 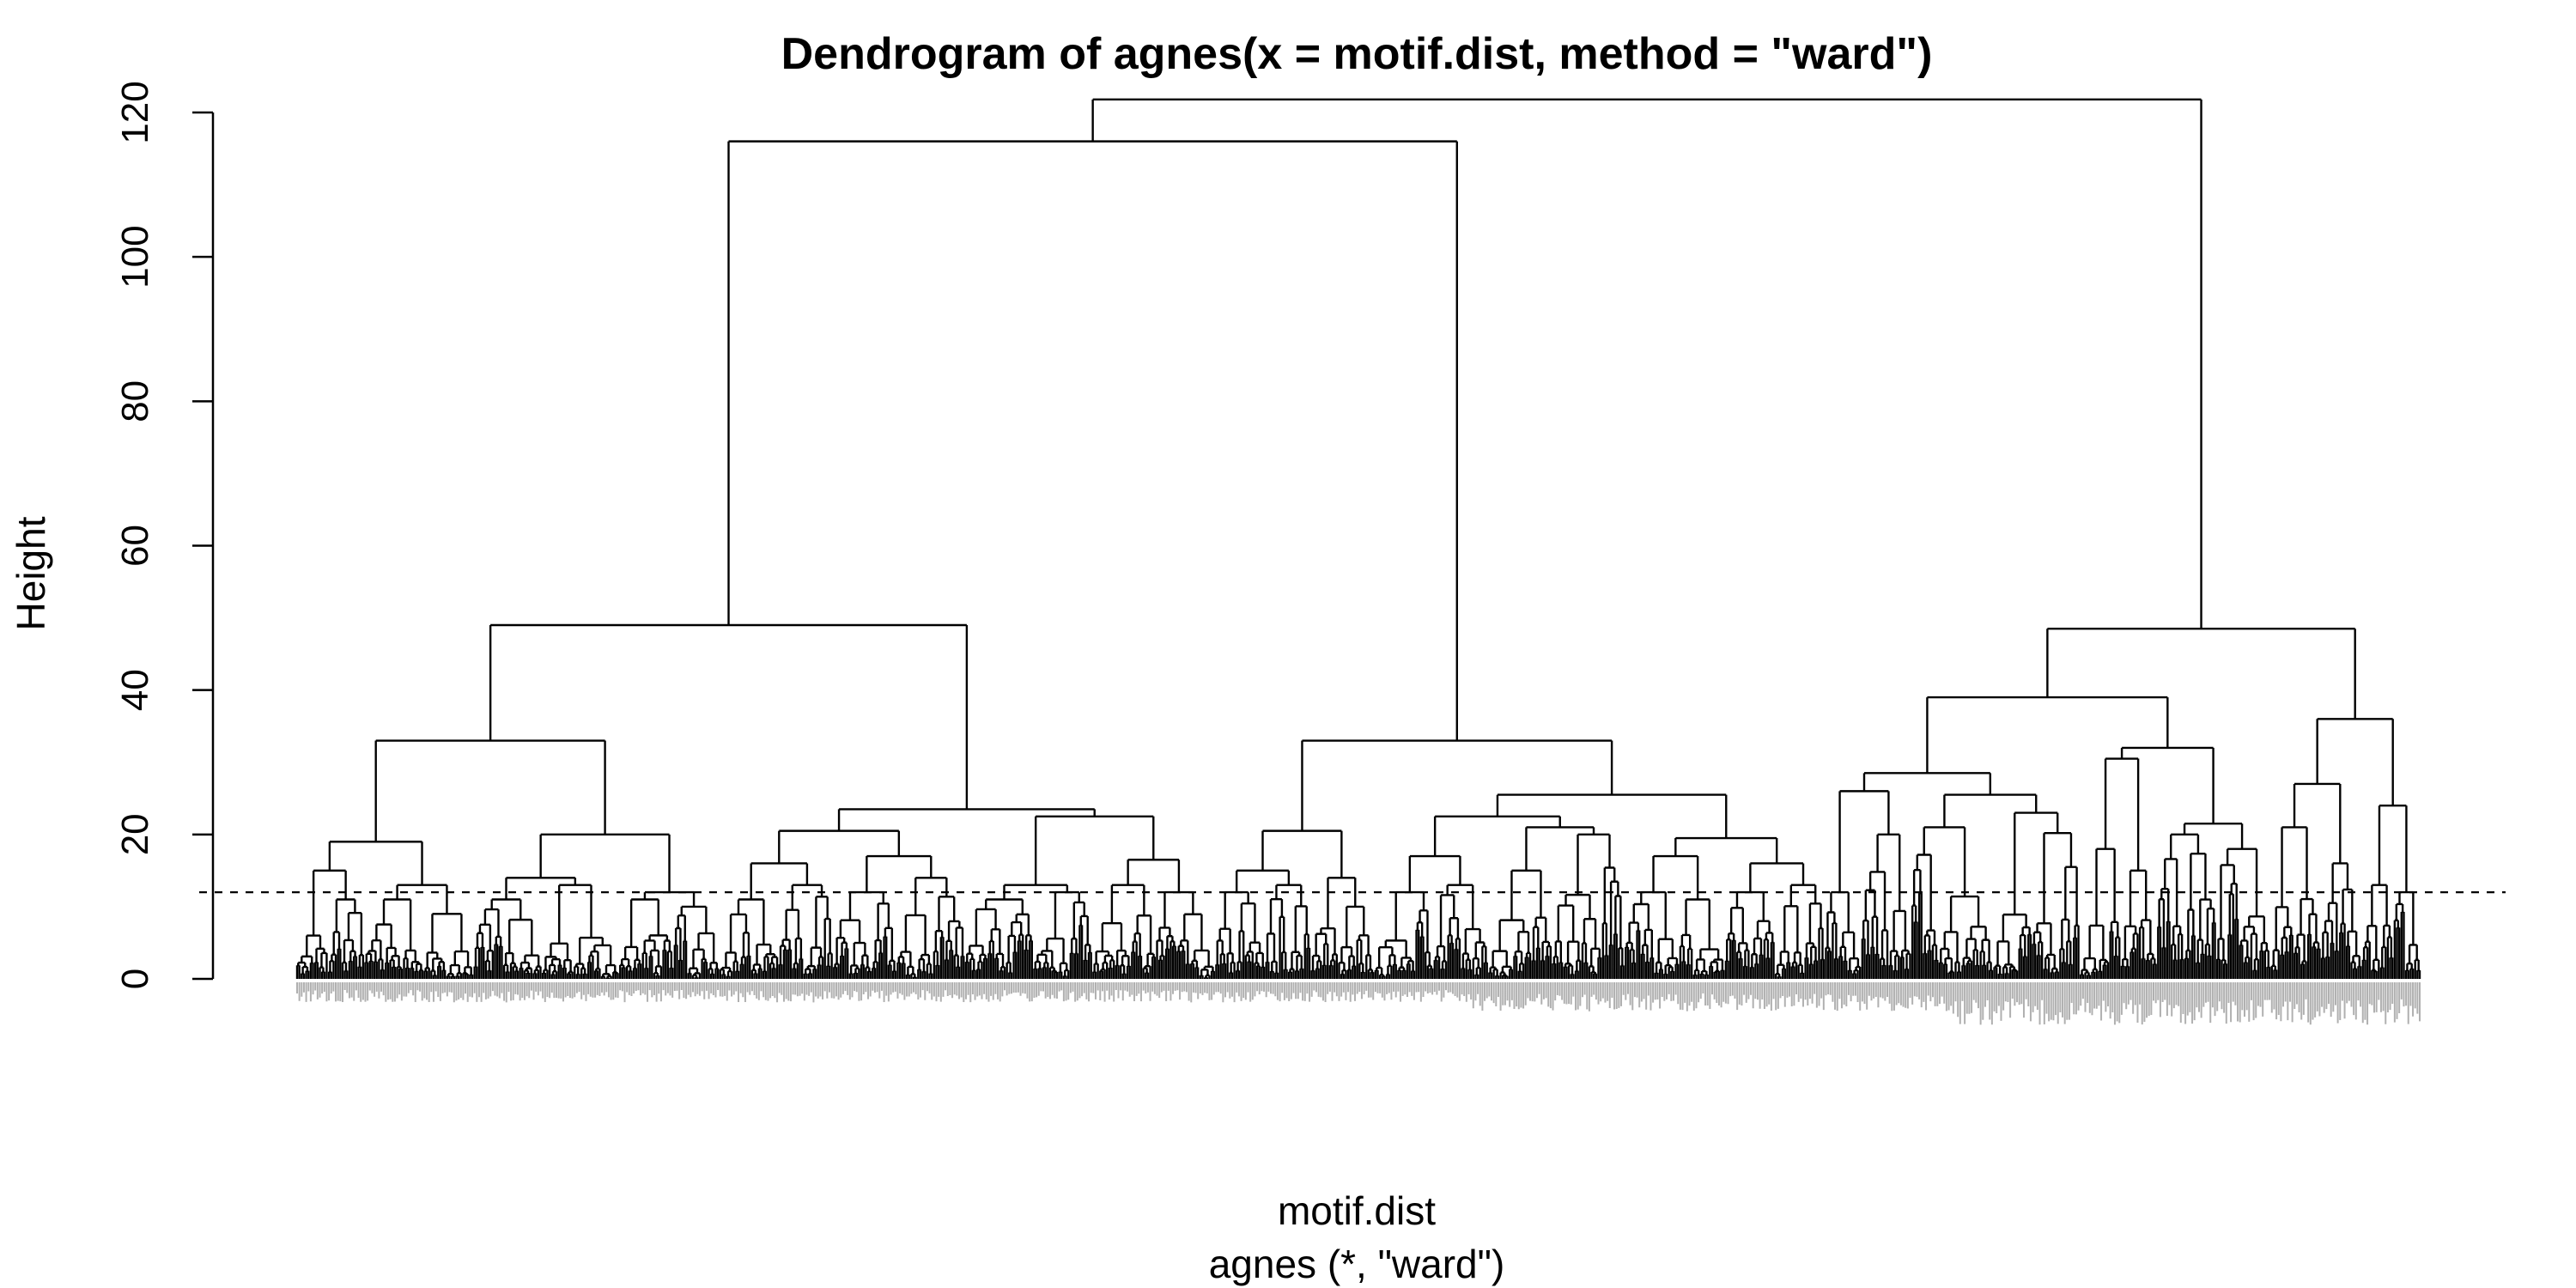 I want to click on y-tick-label: 60, so click(x=135, y=546).